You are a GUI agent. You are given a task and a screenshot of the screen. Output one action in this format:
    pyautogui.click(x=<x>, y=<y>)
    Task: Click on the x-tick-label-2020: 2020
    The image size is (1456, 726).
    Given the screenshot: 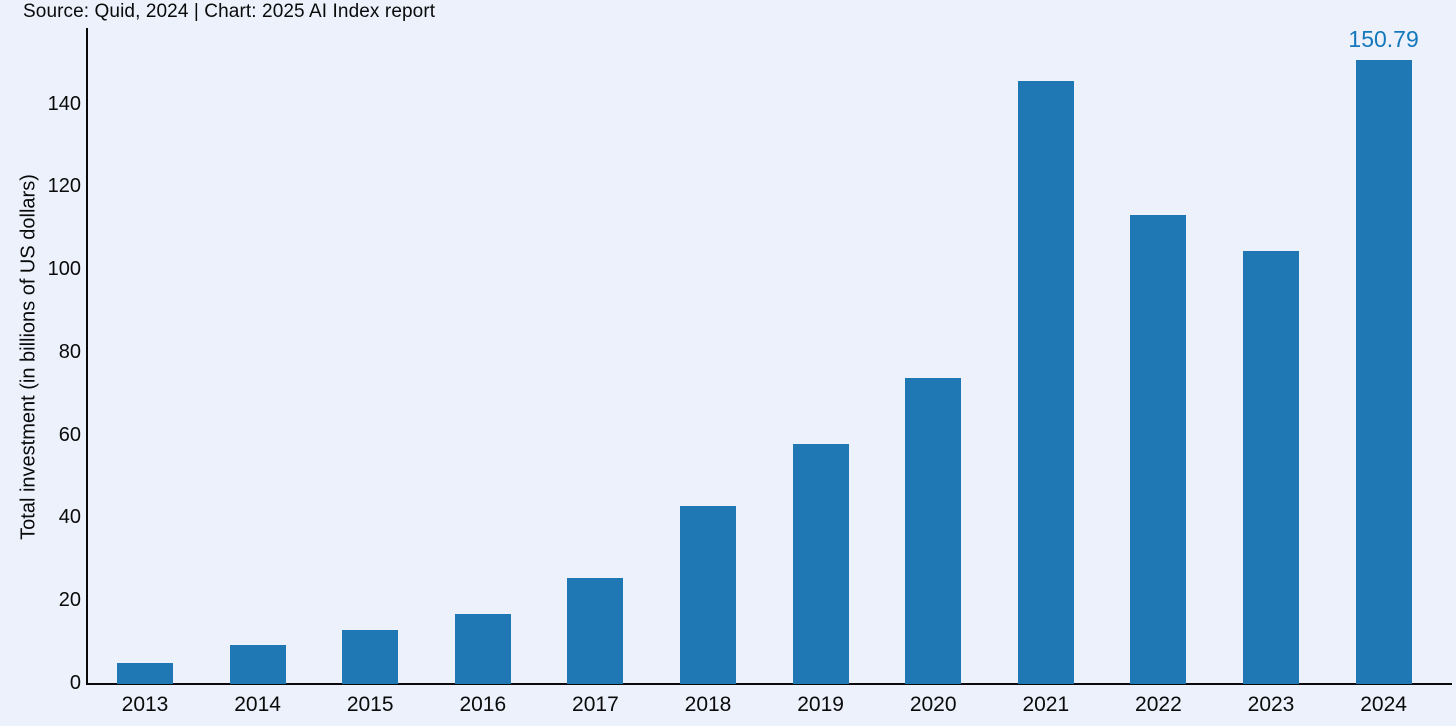 What is the action you would take?
    pyautogui.click(x=933, y=704)
    